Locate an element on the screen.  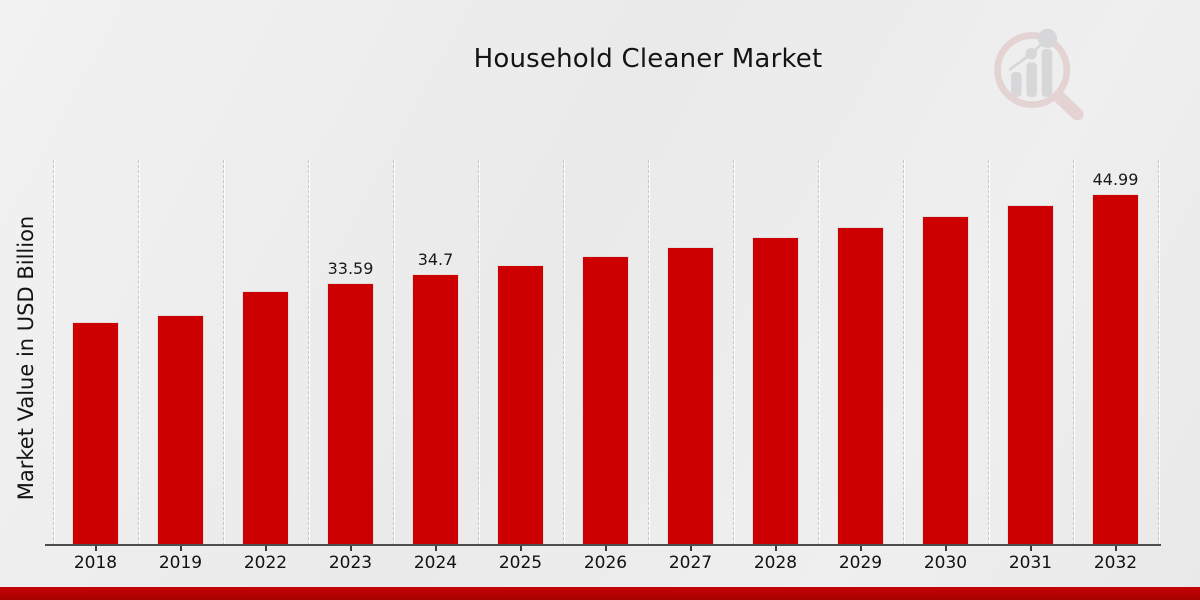
x-tick-label-2027: 2027 is located at coordinates (690, 563).